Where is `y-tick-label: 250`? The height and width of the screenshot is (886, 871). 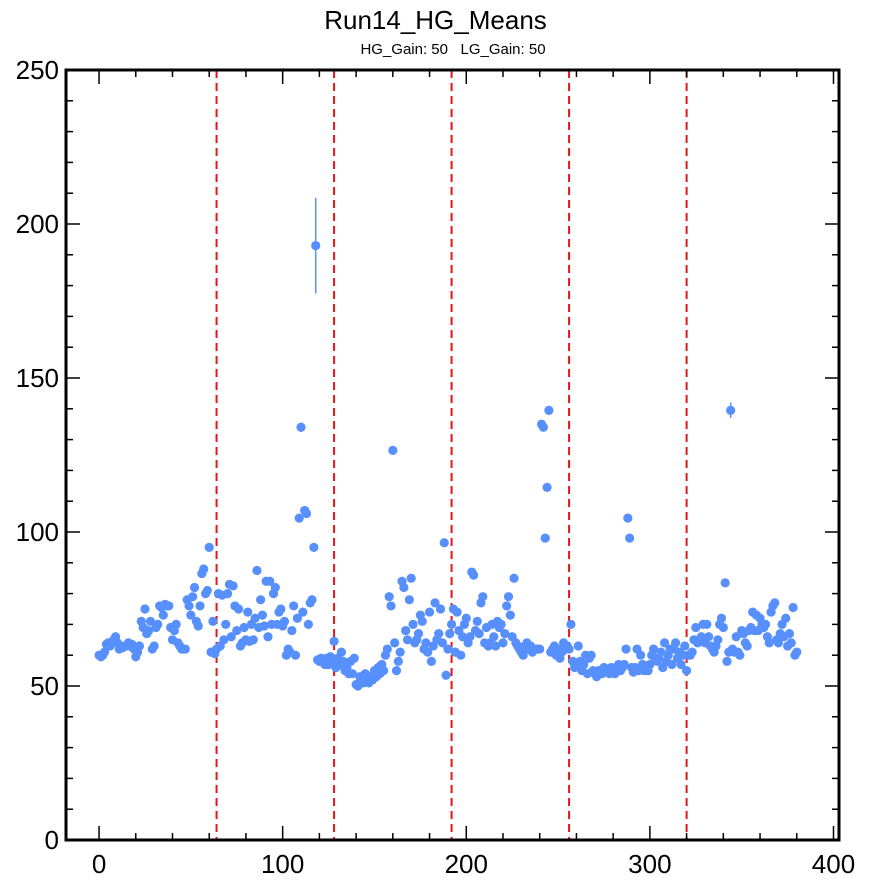
y-tick-label: 250 is located at coordinates (37, 70).